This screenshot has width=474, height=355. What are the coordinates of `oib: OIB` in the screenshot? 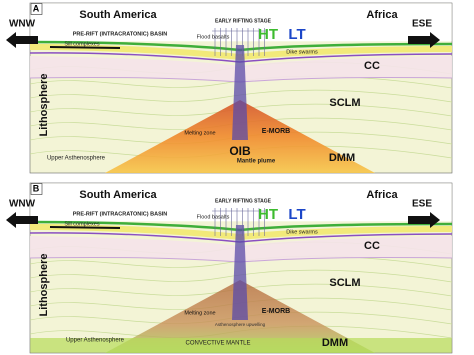 It's located at (240, 151).